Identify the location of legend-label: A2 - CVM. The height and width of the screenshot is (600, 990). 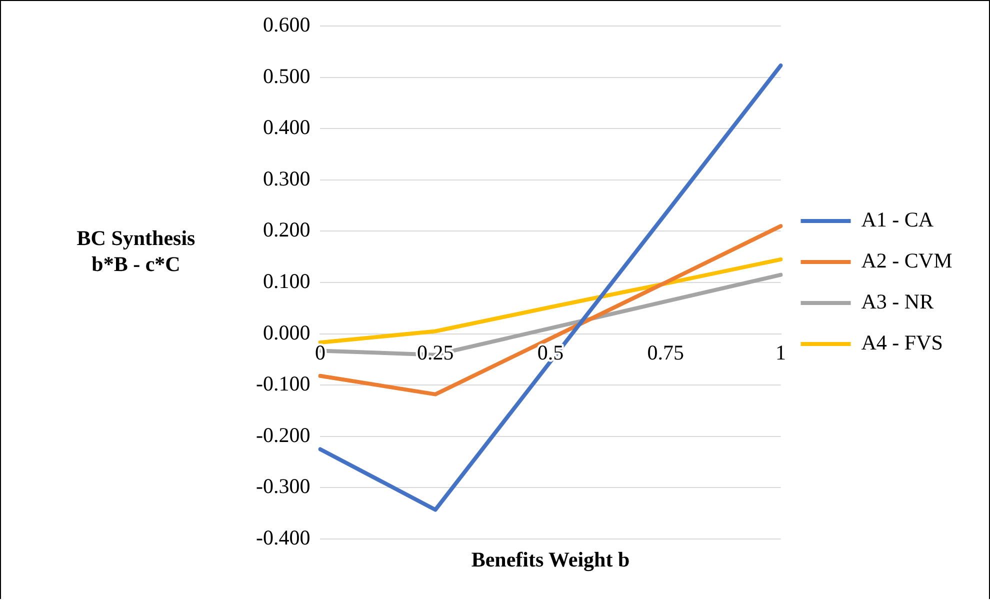
(907, 260).